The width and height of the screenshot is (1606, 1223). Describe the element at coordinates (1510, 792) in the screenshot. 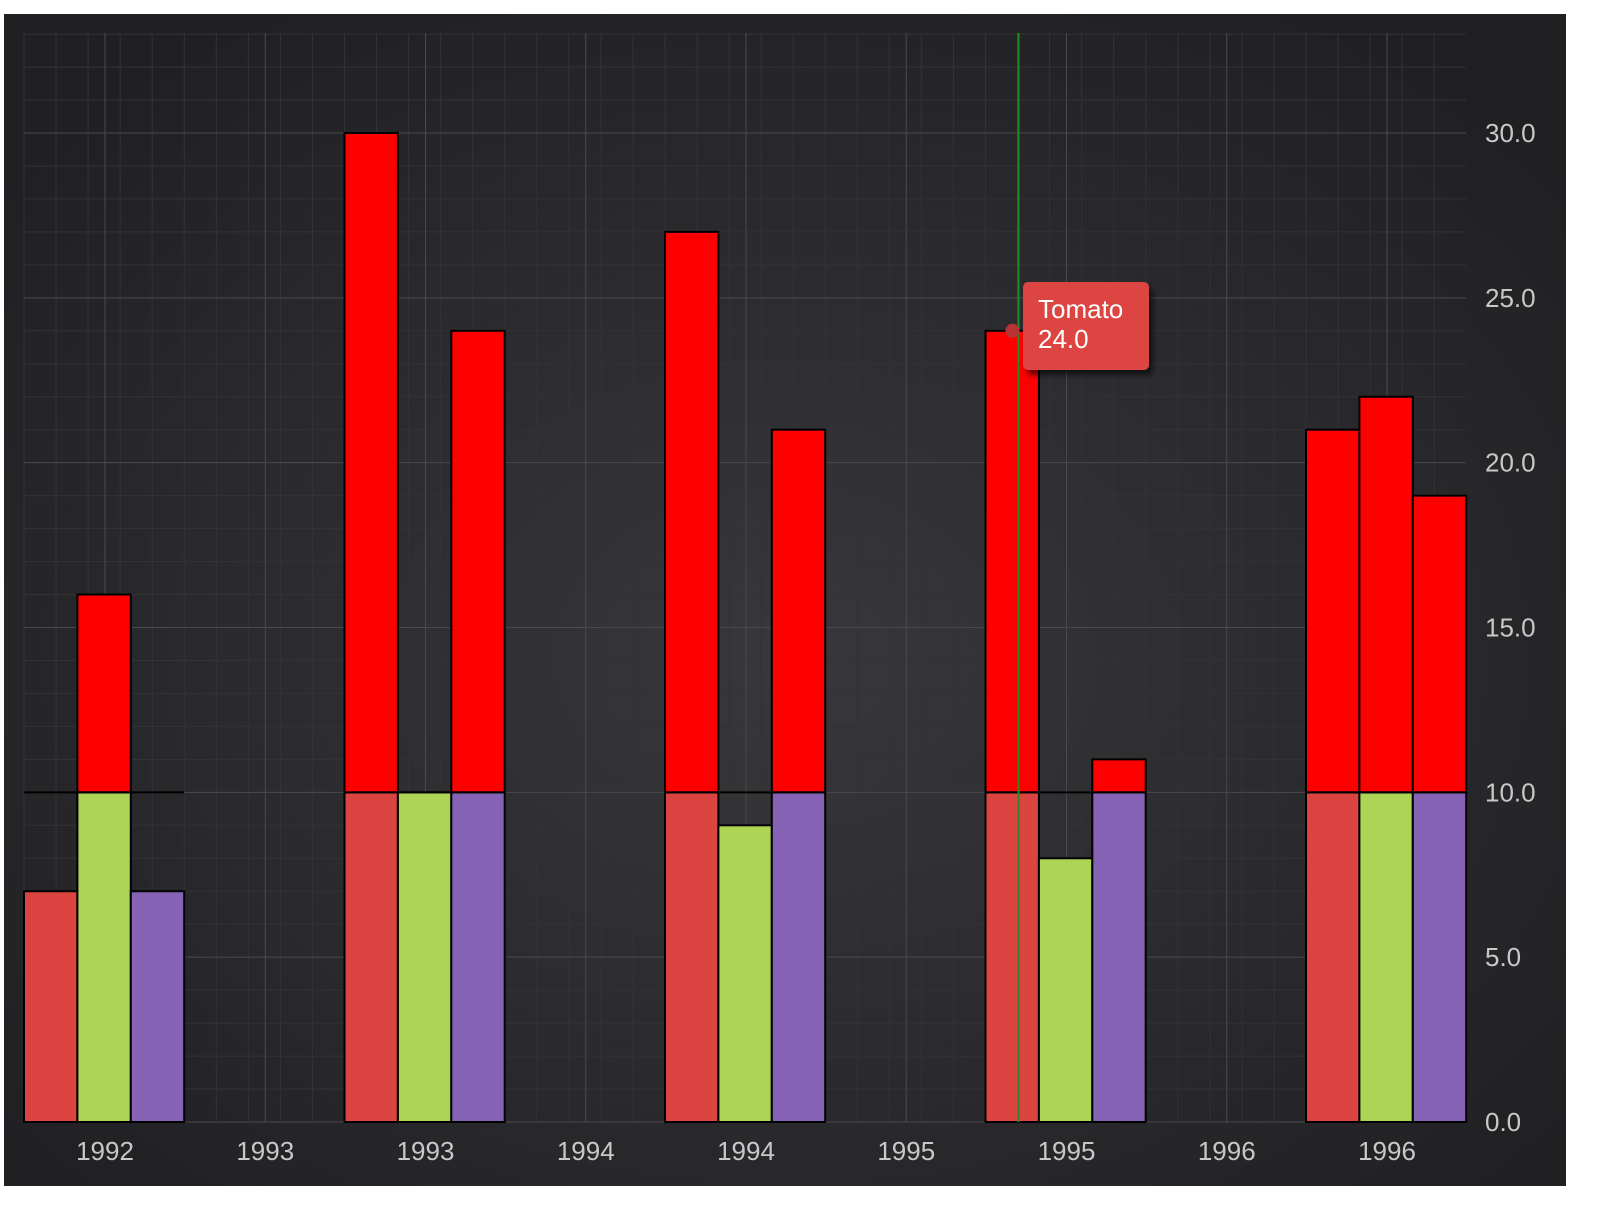

I see `y-tick-label: 10.0` at that location.